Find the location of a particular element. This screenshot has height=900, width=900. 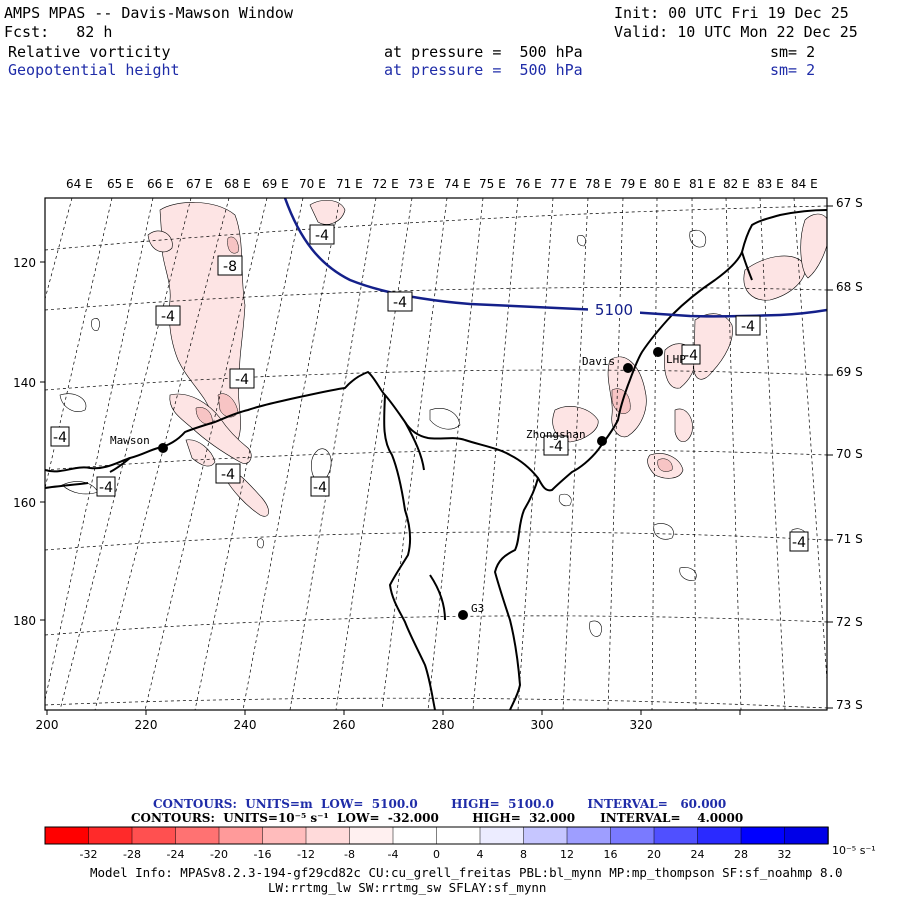

vort-label: -8 is located at coordinates (230, 267).